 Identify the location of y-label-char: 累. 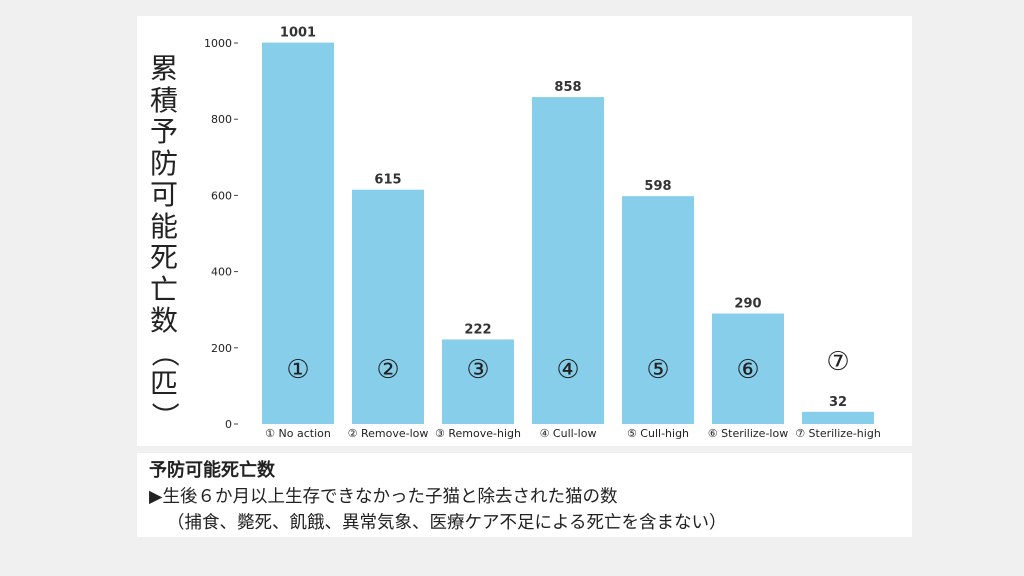
(163, 68).